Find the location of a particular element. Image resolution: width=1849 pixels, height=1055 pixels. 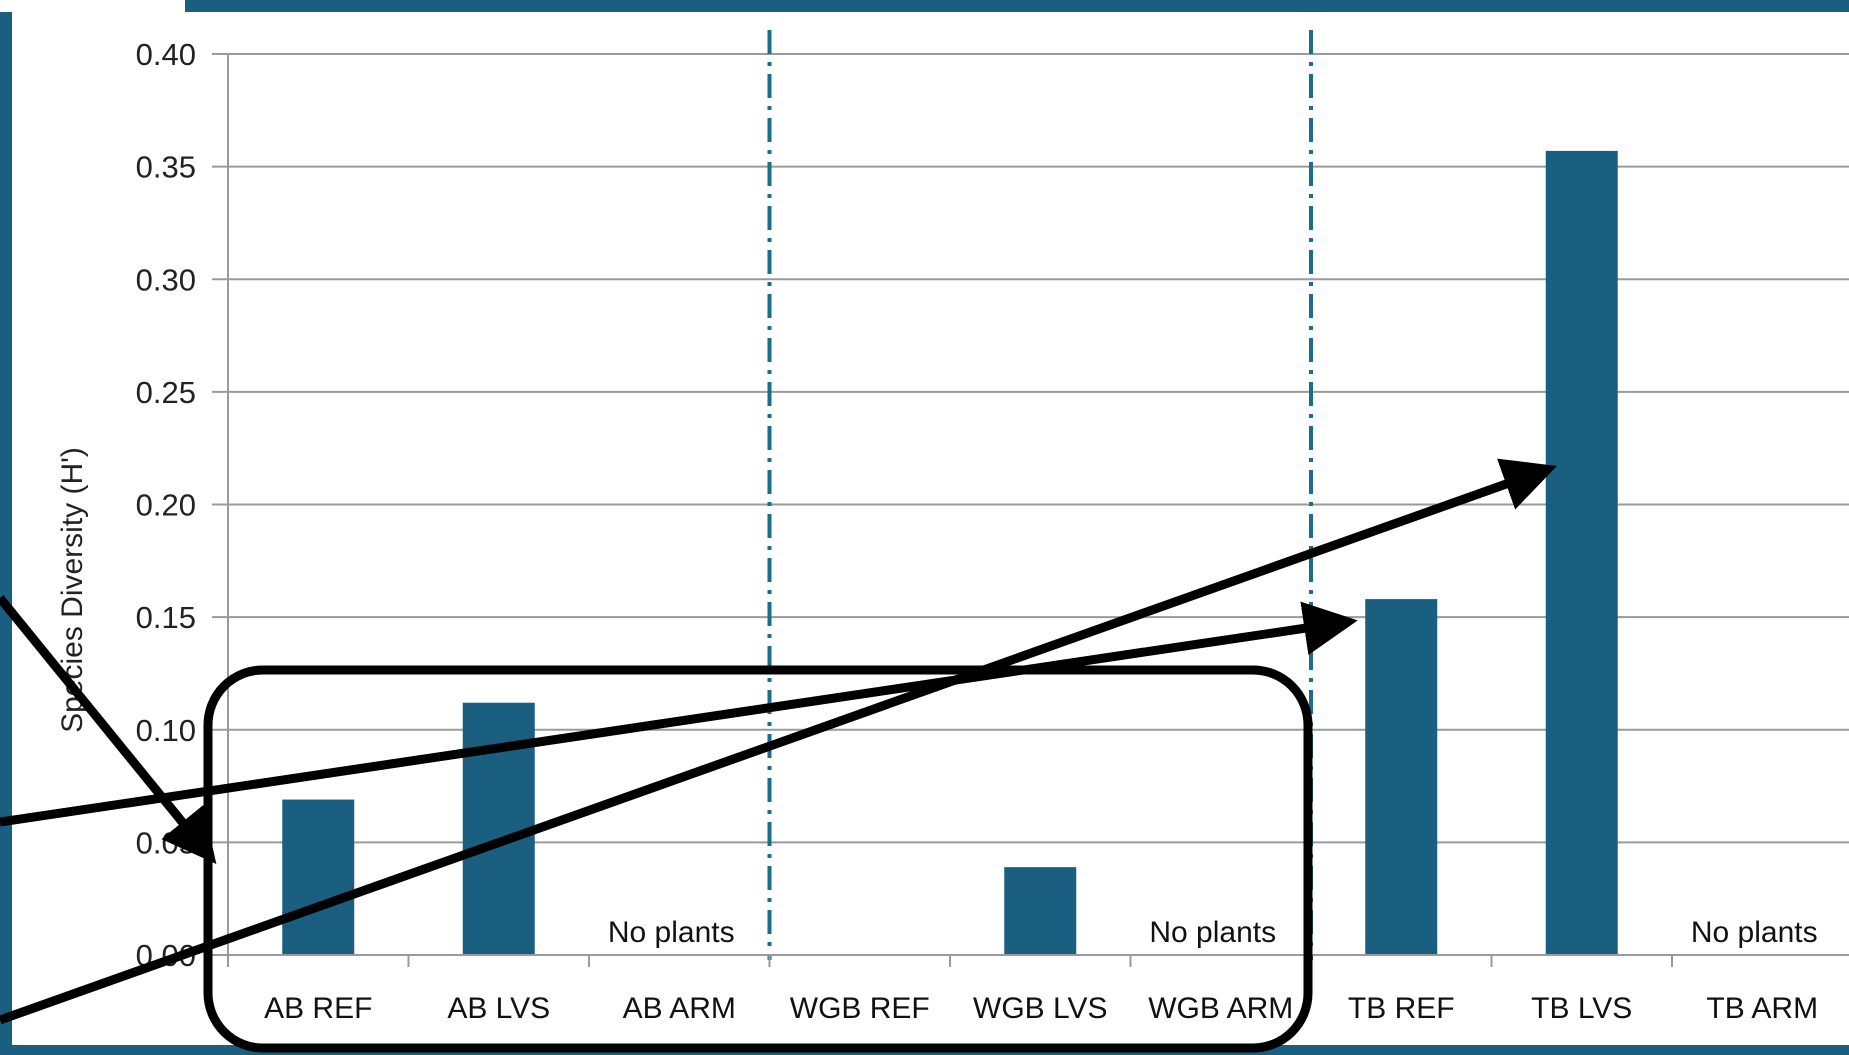

arrow-to-ab-ref is located at coordinates (108, 729).